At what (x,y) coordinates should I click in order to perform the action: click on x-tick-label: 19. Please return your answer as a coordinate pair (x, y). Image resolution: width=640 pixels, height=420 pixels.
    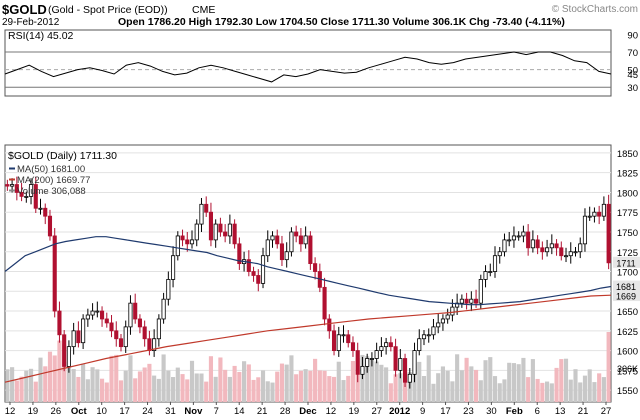
    Looking at the image, I should click on (354, 411).